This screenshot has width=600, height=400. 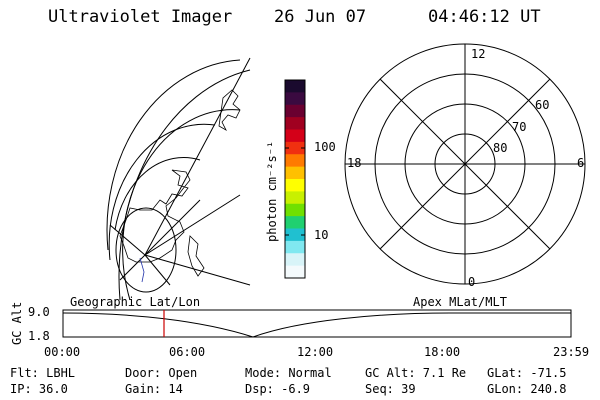 What do you see at coordinates (519, 127) in the screenshot?
I see `mlat-label-70: 70` at bounding box center [519, 127].